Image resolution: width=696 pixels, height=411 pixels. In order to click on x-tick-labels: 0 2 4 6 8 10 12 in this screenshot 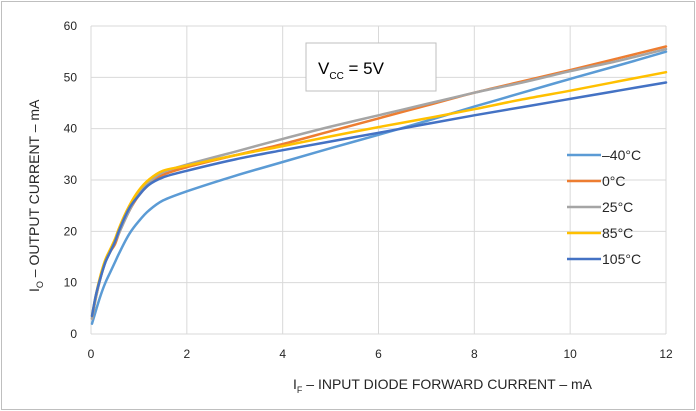, I will do `click(380, 354)`.